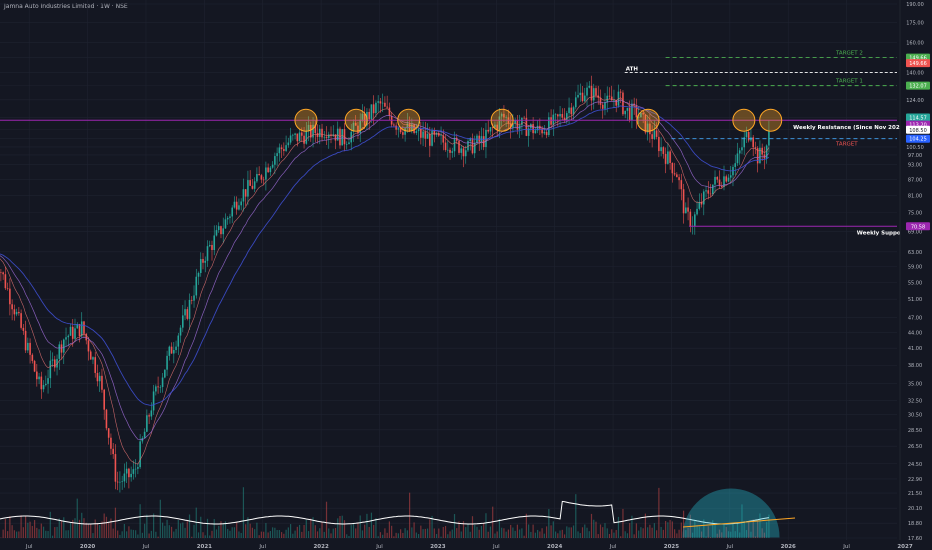 This screenshot has height=550, width=932. I want to click on y-tick-label: 100.50, so click(915, 148).